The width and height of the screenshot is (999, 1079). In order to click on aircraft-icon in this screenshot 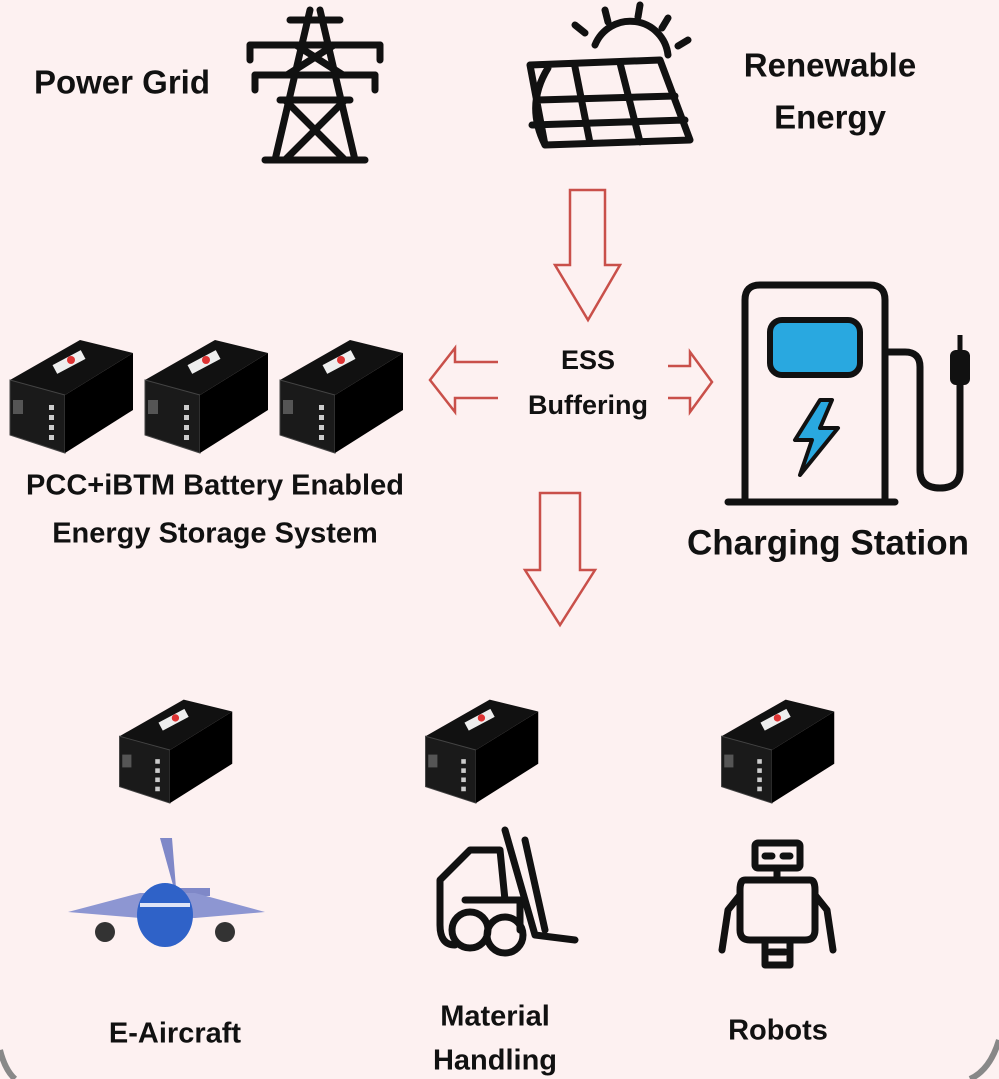, I will do `click(166, 892)`.